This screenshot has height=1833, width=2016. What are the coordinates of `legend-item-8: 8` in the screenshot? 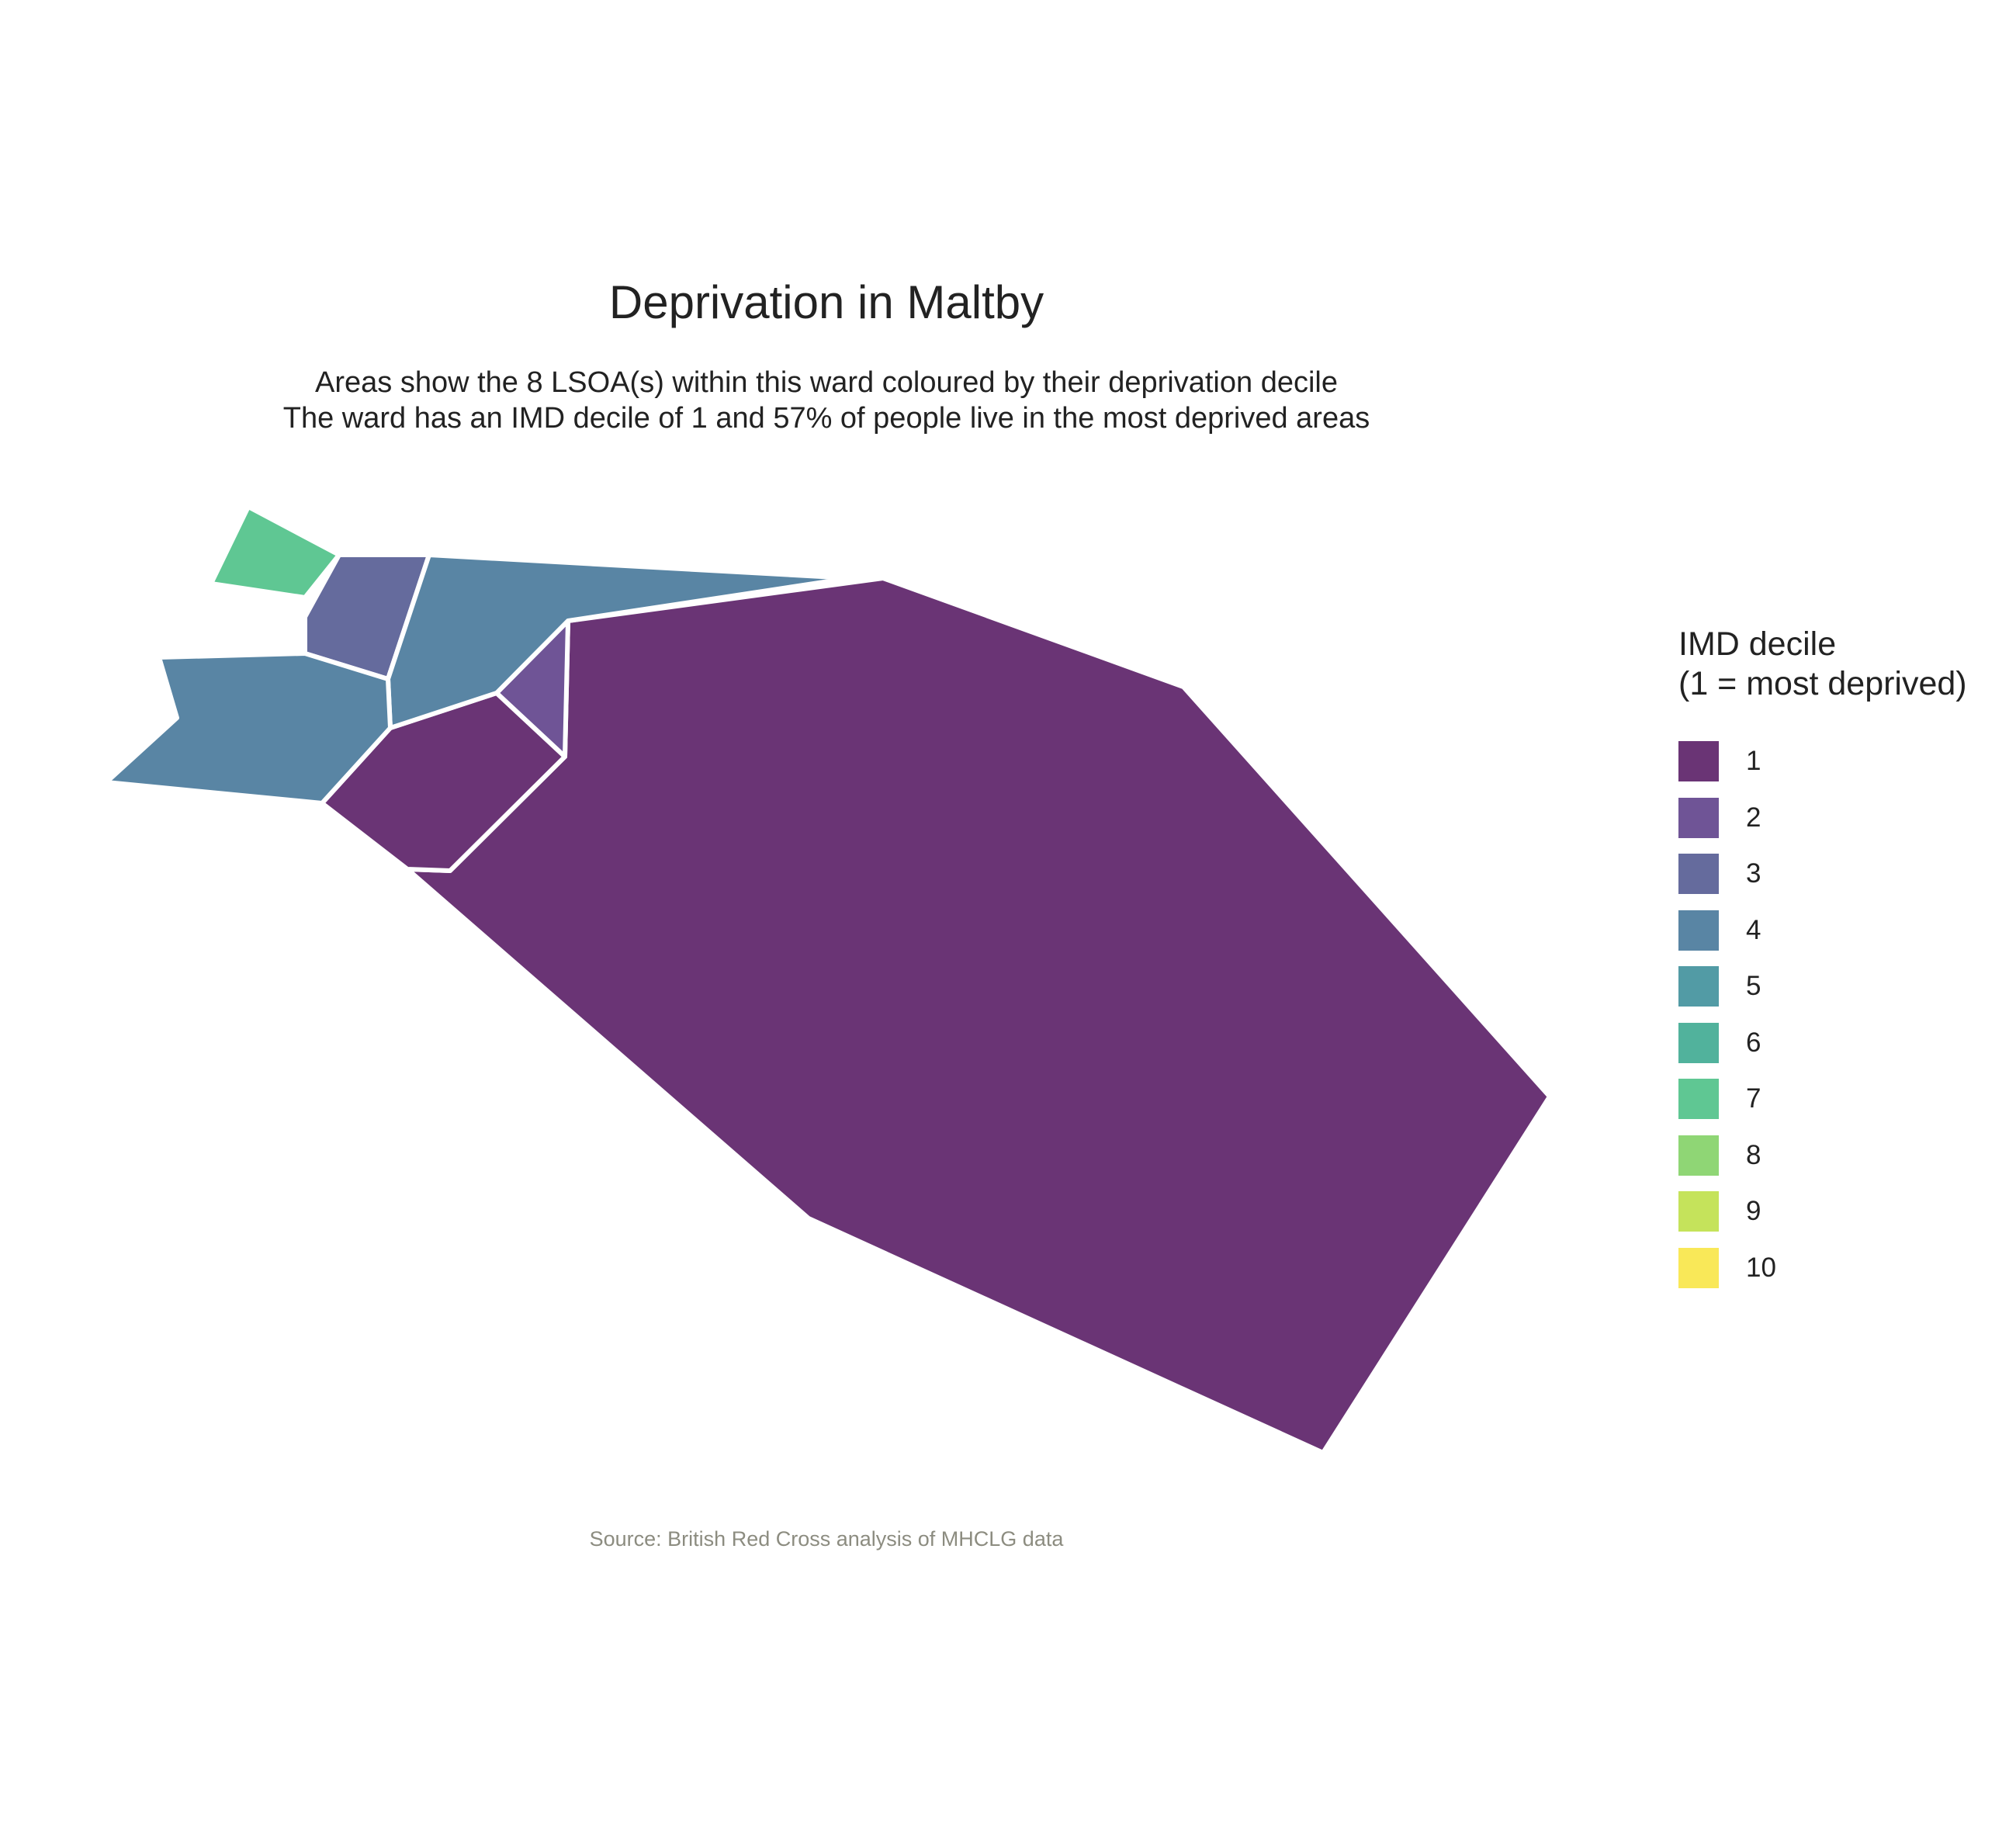 It's located at (1823, 1156).